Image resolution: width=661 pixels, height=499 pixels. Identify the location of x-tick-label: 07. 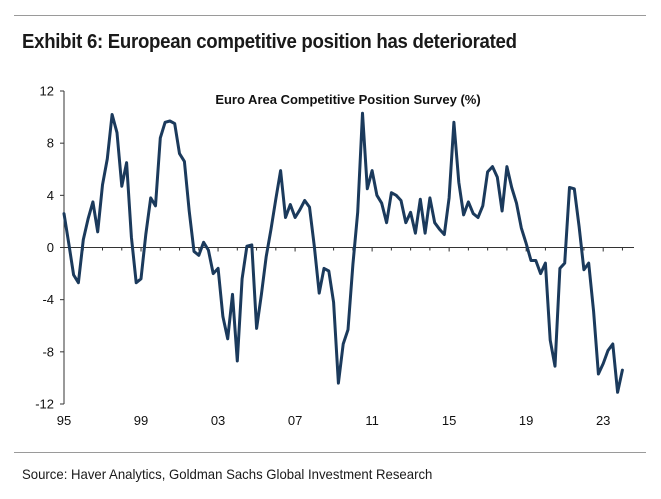
(295, 420).